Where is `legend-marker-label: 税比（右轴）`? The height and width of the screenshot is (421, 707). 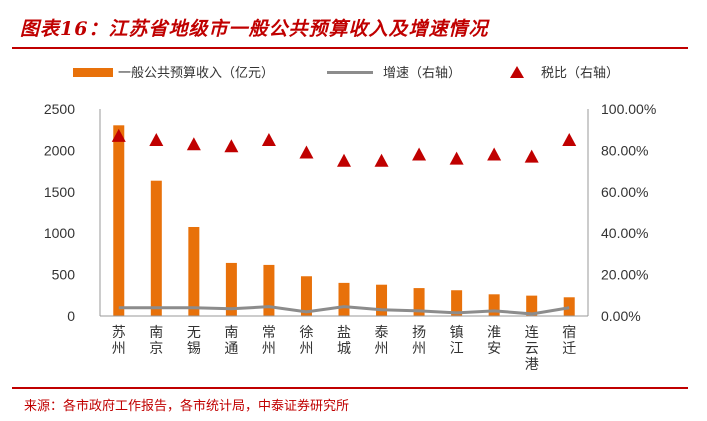 legend-marker-label: 税比（右轴） is located at coordinates (580, 73).